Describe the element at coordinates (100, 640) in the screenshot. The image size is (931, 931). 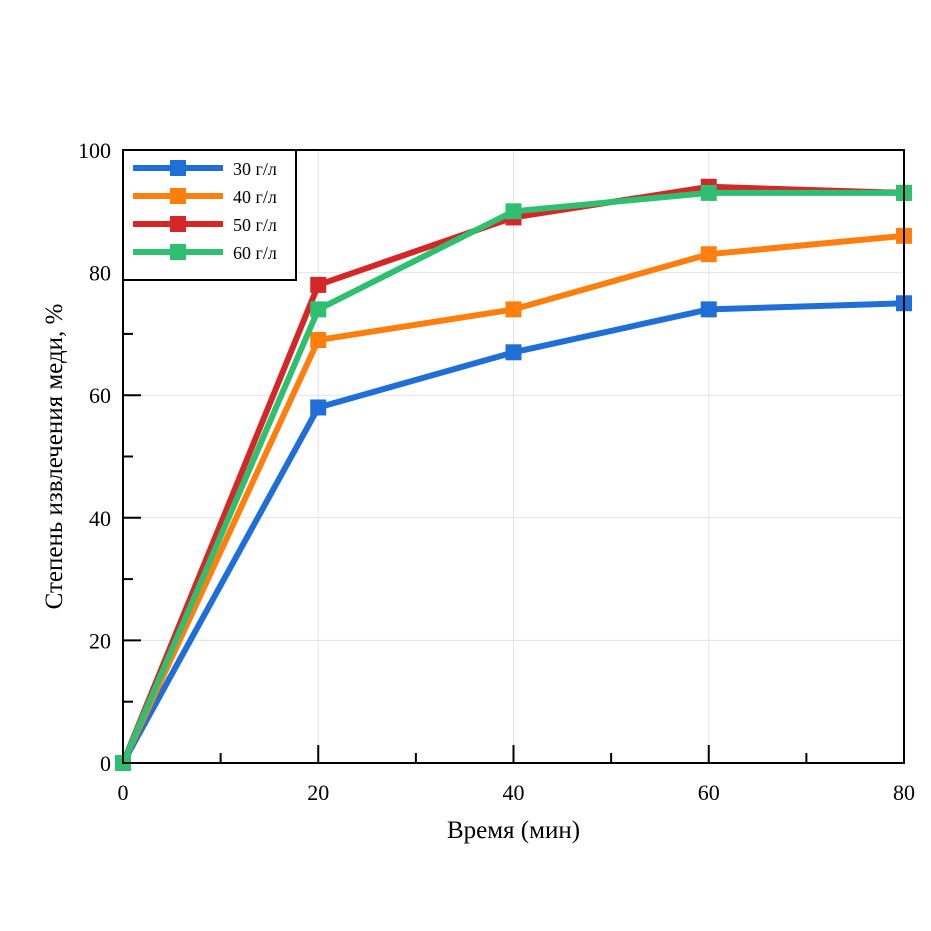
I see `y-tick-label: 20` at that location.